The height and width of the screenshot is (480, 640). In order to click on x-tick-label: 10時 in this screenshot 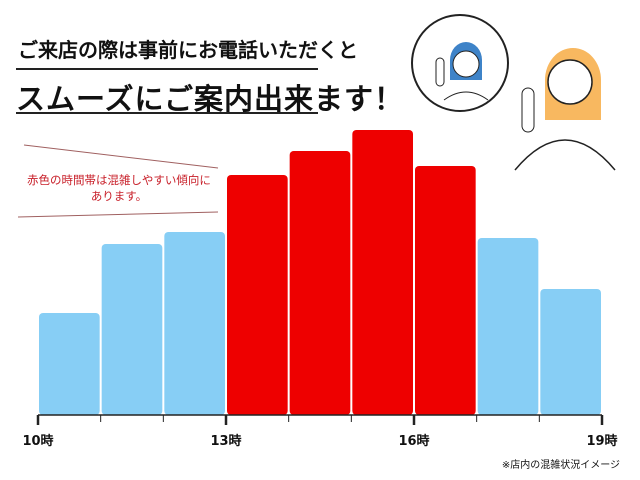, I will do `click(37, 441)`.